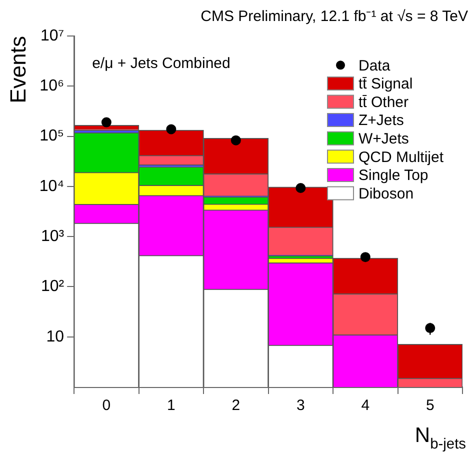 The image size is (468, 456). What do you see at coordinates (383, 102) in the screenshot?
I see `legend-label: tt̄ Other` at bounding box center [383, 102].